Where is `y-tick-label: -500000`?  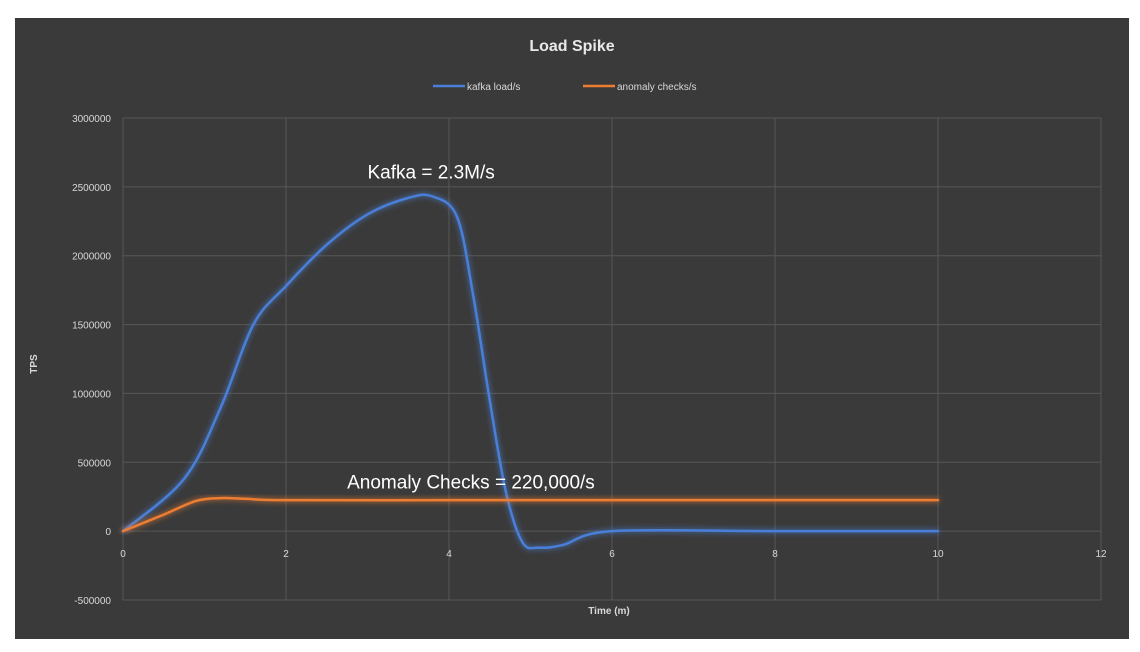 y-tick-label: -500000 is located at coordinates (92, 601).